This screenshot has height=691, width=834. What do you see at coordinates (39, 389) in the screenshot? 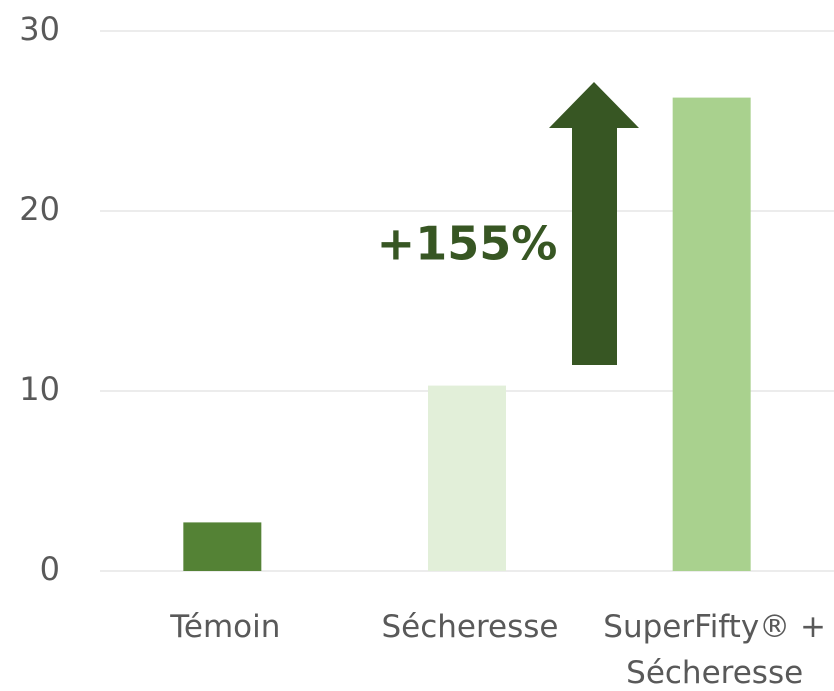
I see `y-tick-label: 10` at bounding box center [39, 389].